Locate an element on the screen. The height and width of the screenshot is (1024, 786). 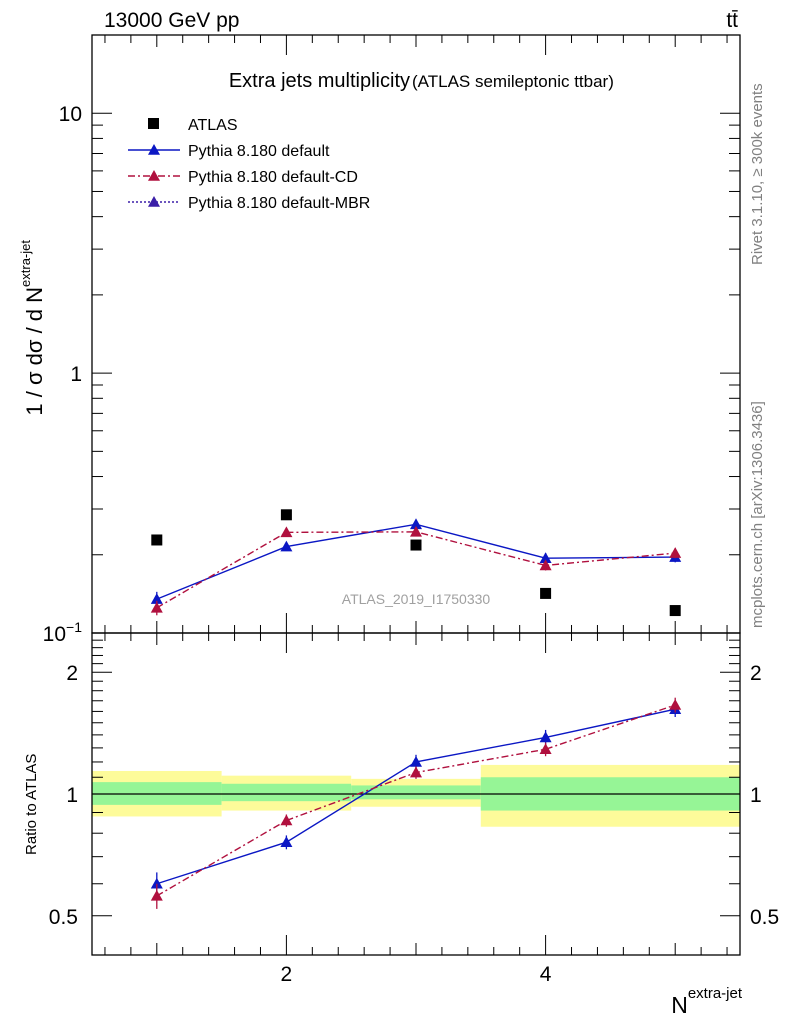
legend-label: Pythia 8.180 default-CD is located at coordinates (273, 177).